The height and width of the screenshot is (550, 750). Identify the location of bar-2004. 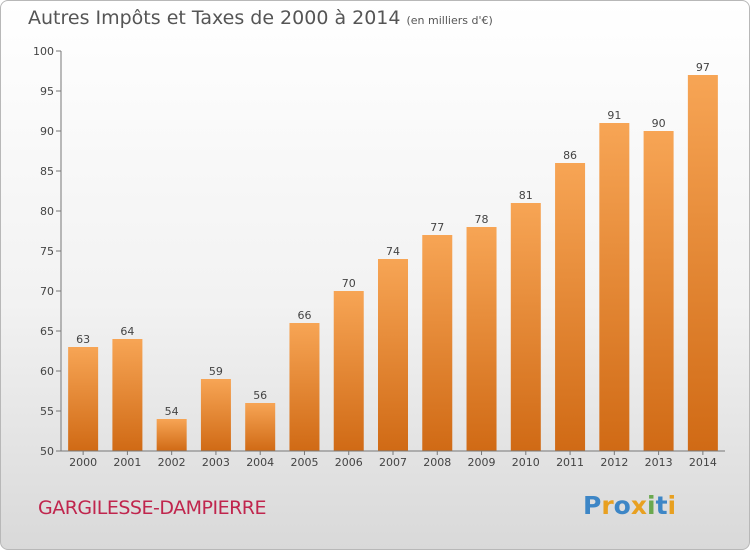
(260, 427).